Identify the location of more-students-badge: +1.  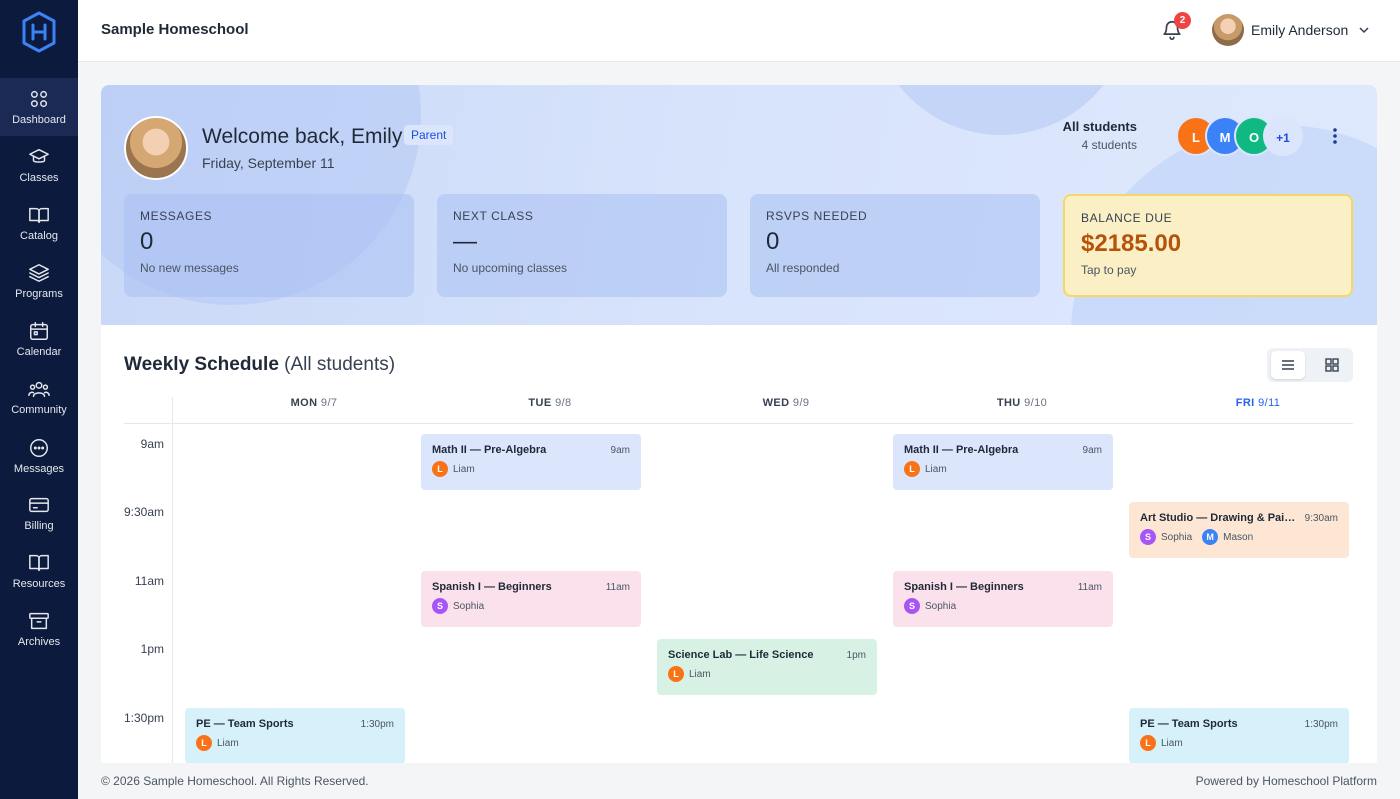
(1283, 136).